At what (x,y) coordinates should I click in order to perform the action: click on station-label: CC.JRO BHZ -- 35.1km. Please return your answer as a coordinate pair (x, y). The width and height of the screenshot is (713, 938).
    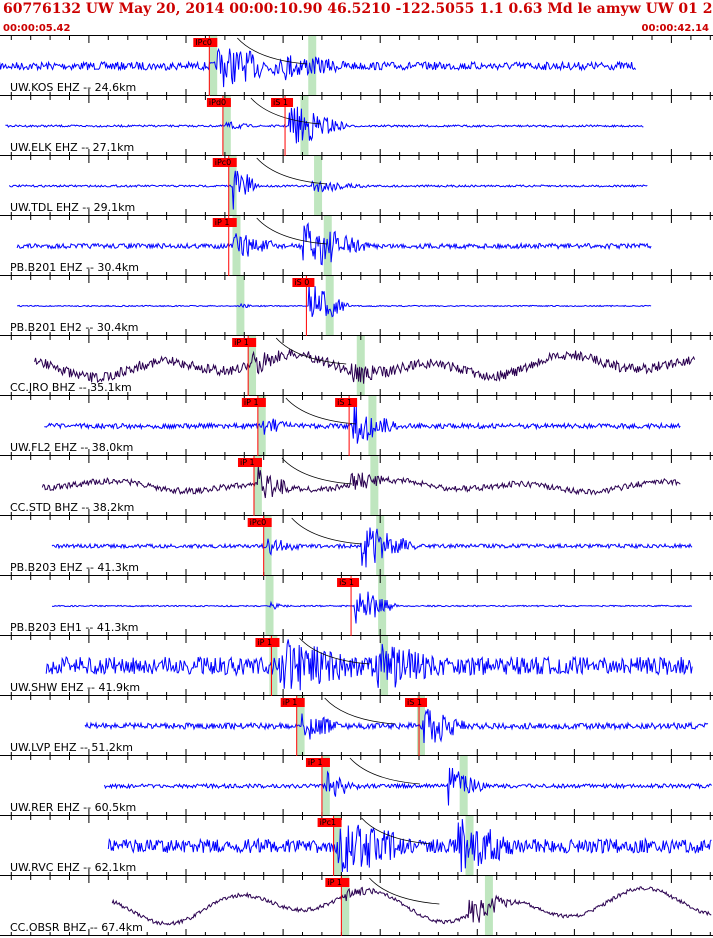
    Looking at the image, I should click on (71, 387).